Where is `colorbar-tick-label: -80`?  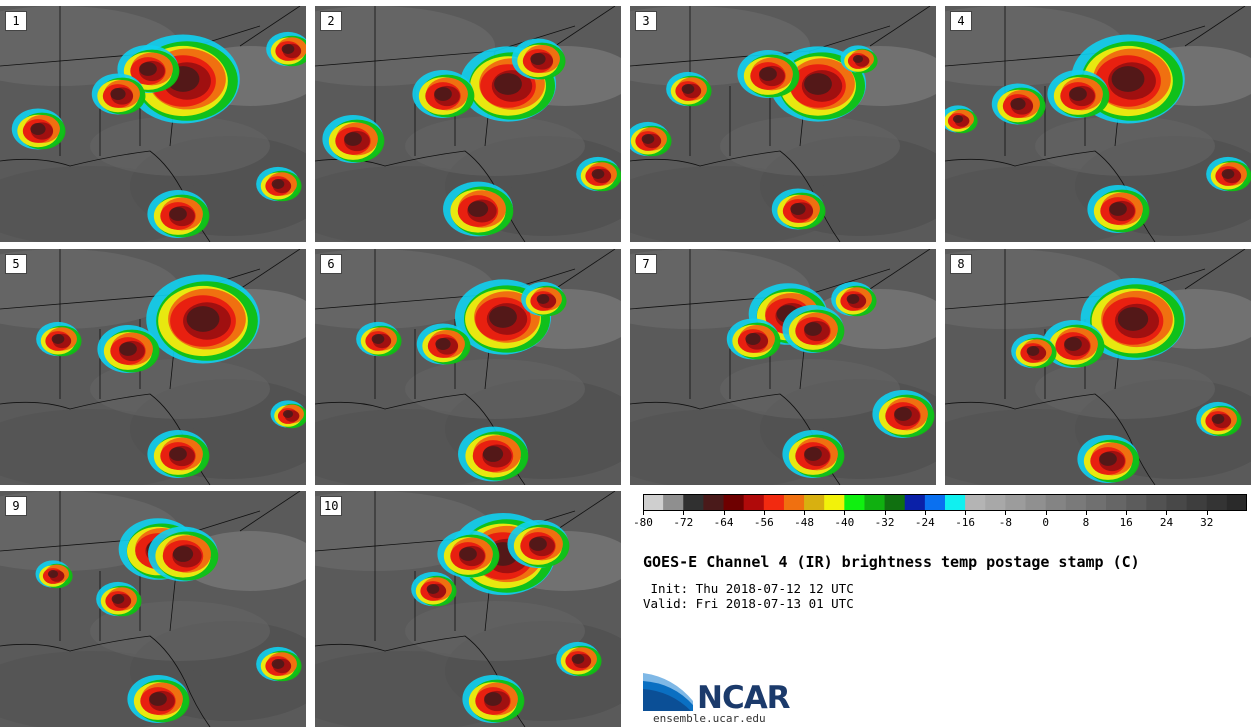
colorbar-tick-label: -80 is located at coordinates (643, 522).